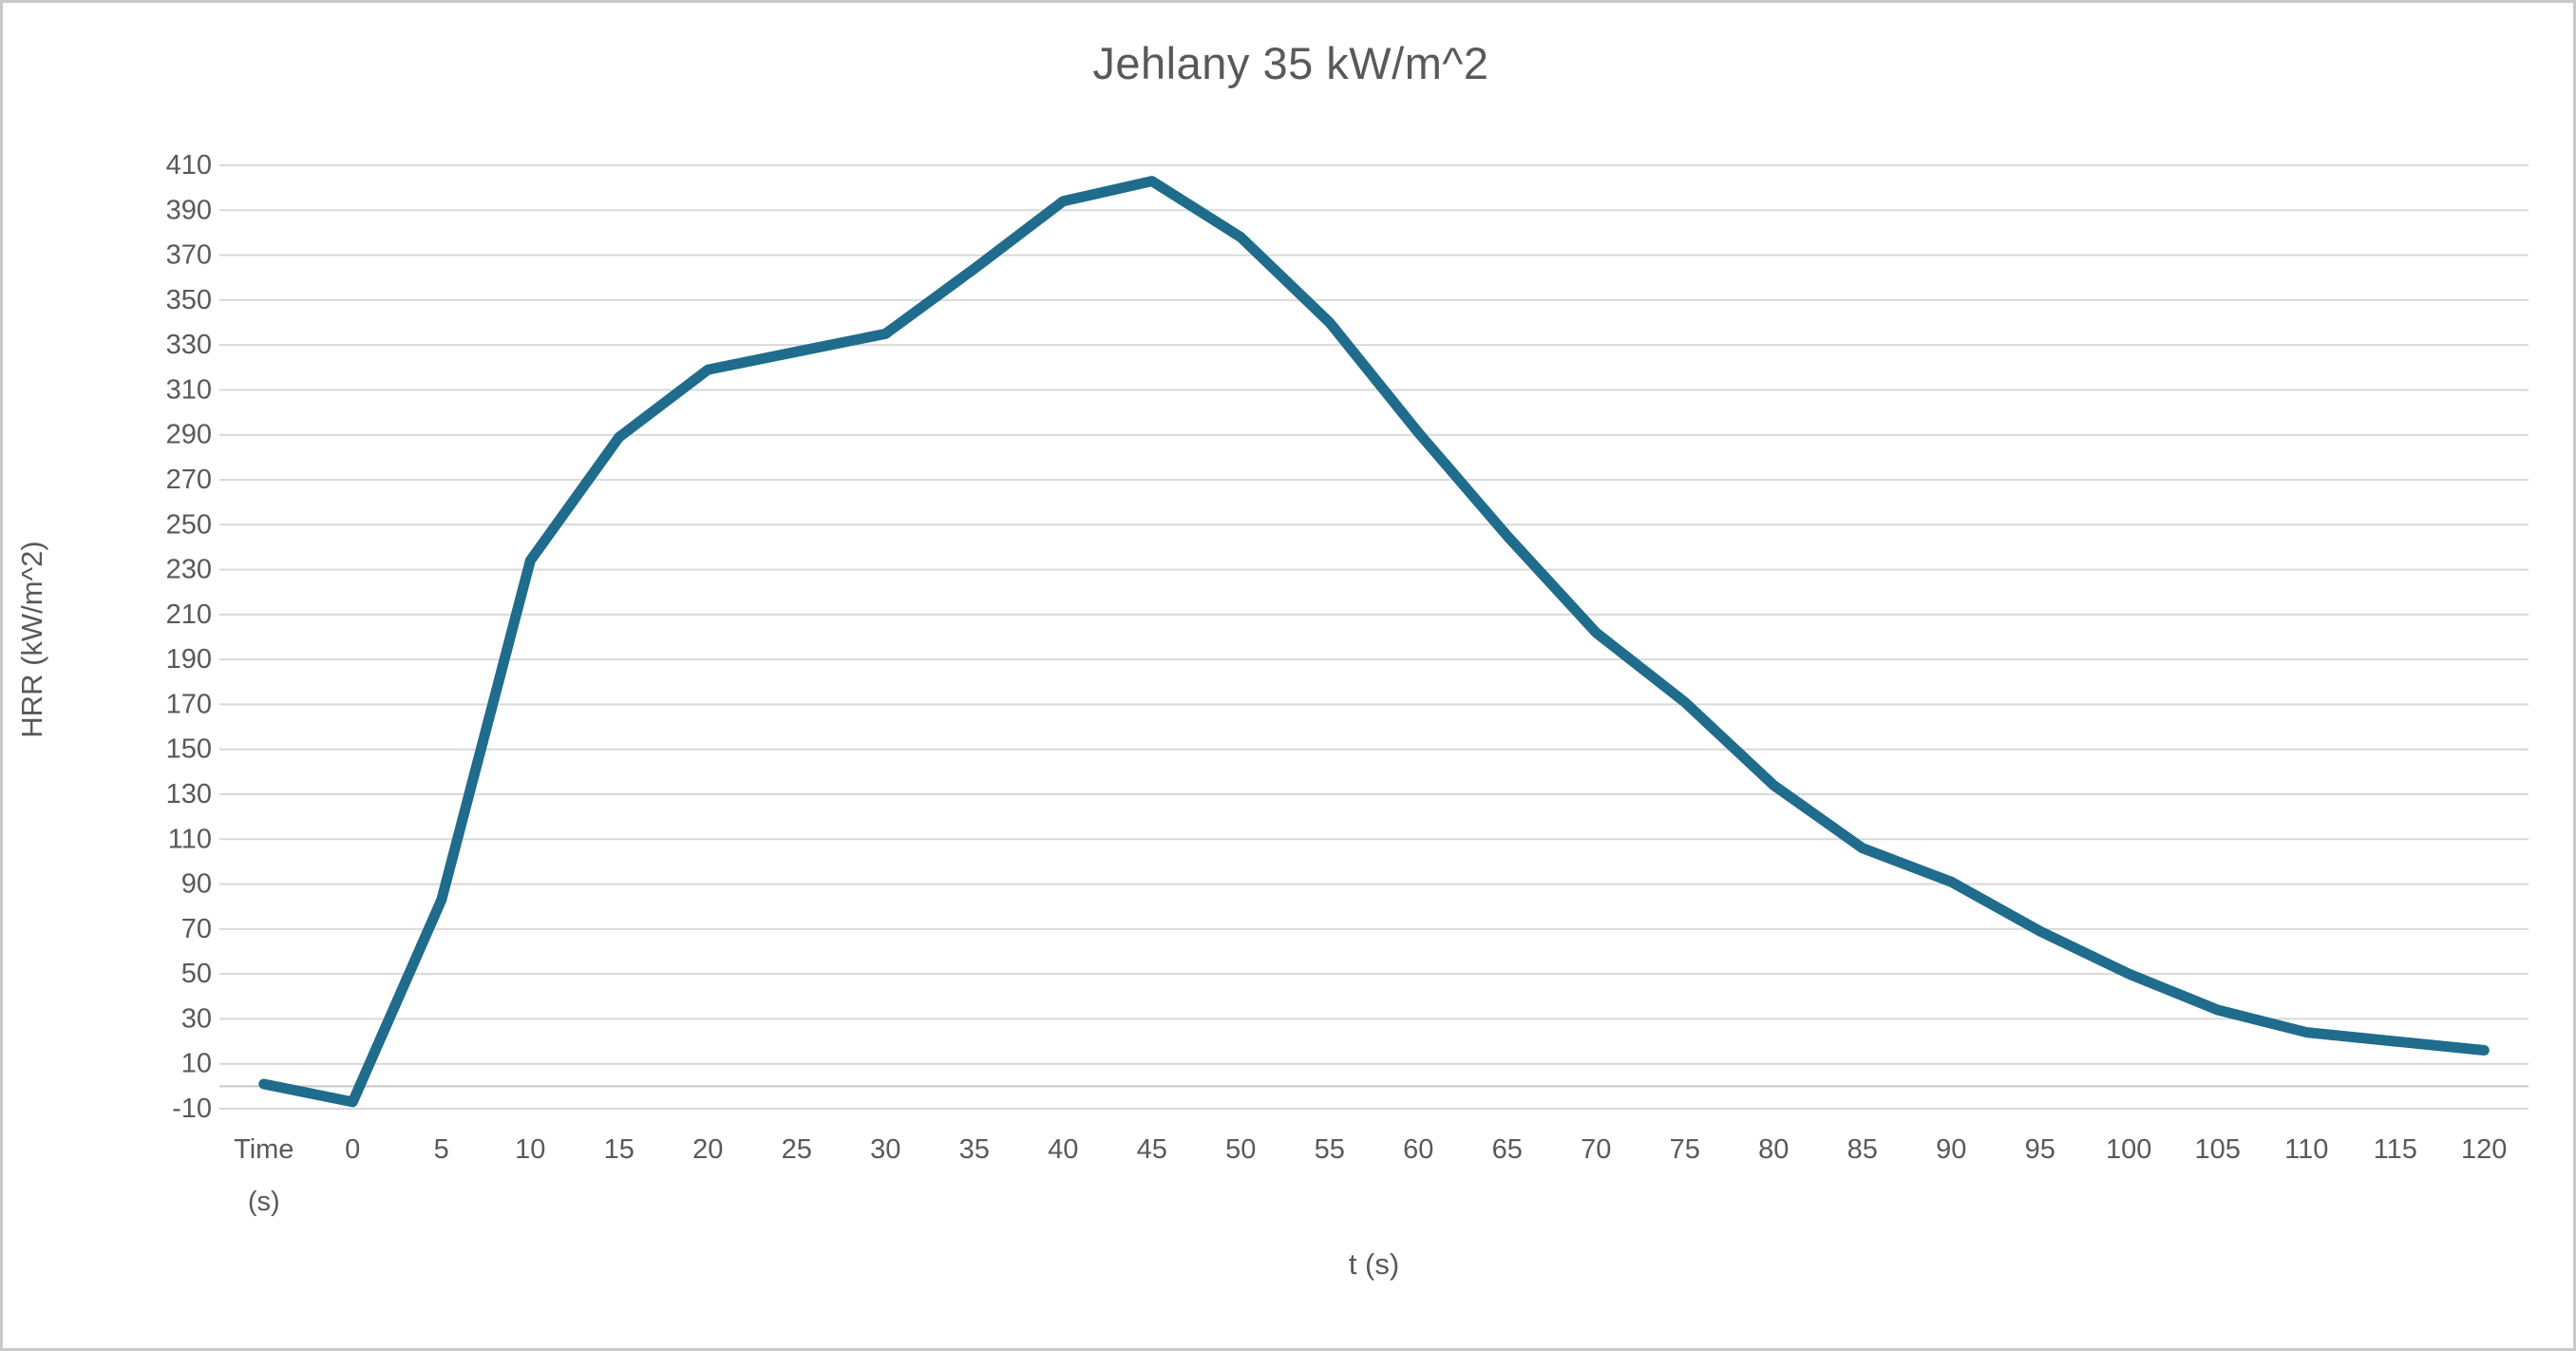 This screenshot has width=2576, height=1351. What do you see at coordinates (2040, 1149) in the screenshot?
I see `x-tick-label: 95` at bounding box center [2040, 1149].